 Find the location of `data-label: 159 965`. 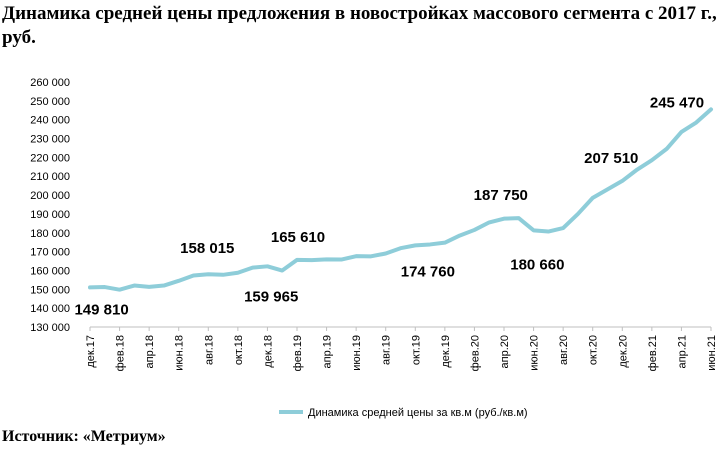

data-label: 159 965 is located at coordinates (271, 297).